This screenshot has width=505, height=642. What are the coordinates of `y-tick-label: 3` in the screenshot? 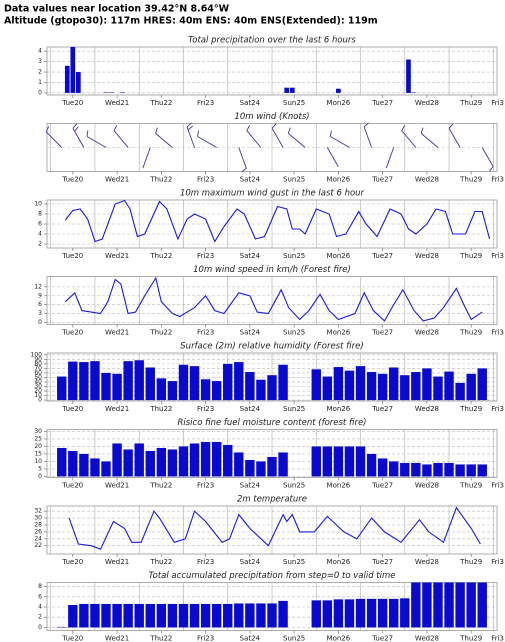 It's located at (40, 61).